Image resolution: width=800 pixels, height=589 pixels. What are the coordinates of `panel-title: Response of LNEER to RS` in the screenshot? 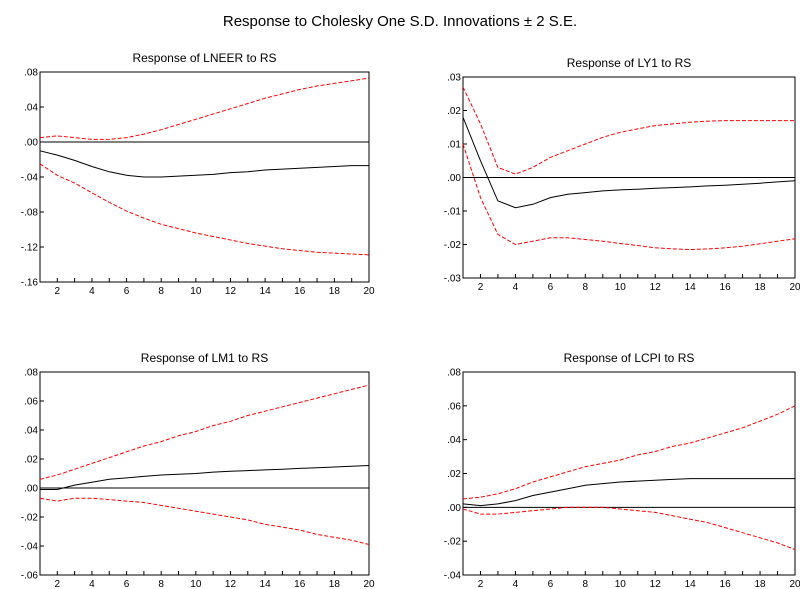 It's located at (204, 58).